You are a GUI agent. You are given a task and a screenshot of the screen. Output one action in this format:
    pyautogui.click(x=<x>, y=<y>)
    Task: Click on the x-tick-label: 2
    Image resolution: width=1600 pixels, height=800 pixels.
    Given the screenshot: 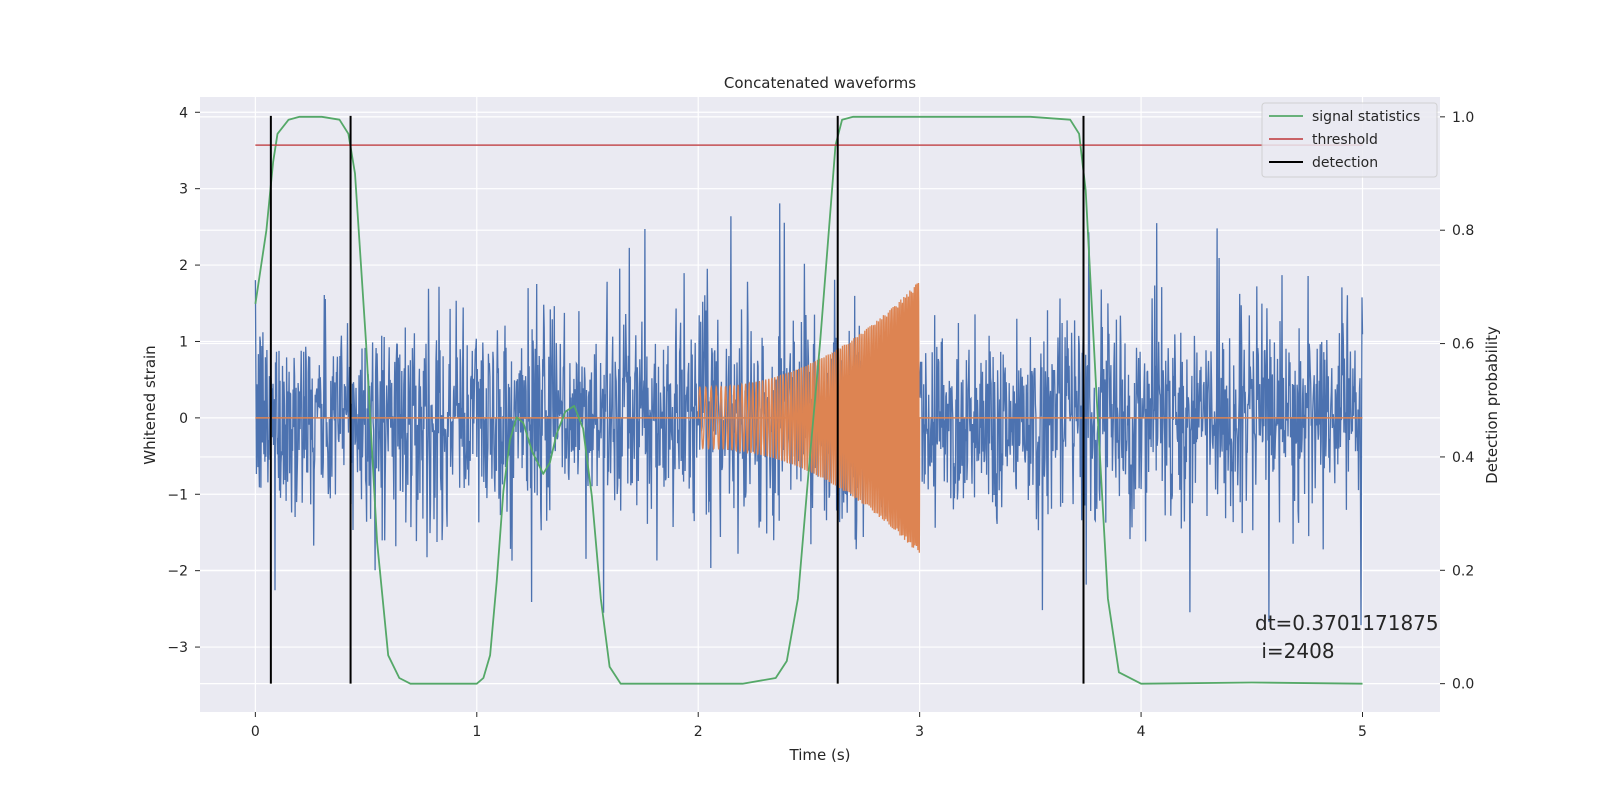 What is the action you would take?
    pyautogui.click(x=698, y=732)
    